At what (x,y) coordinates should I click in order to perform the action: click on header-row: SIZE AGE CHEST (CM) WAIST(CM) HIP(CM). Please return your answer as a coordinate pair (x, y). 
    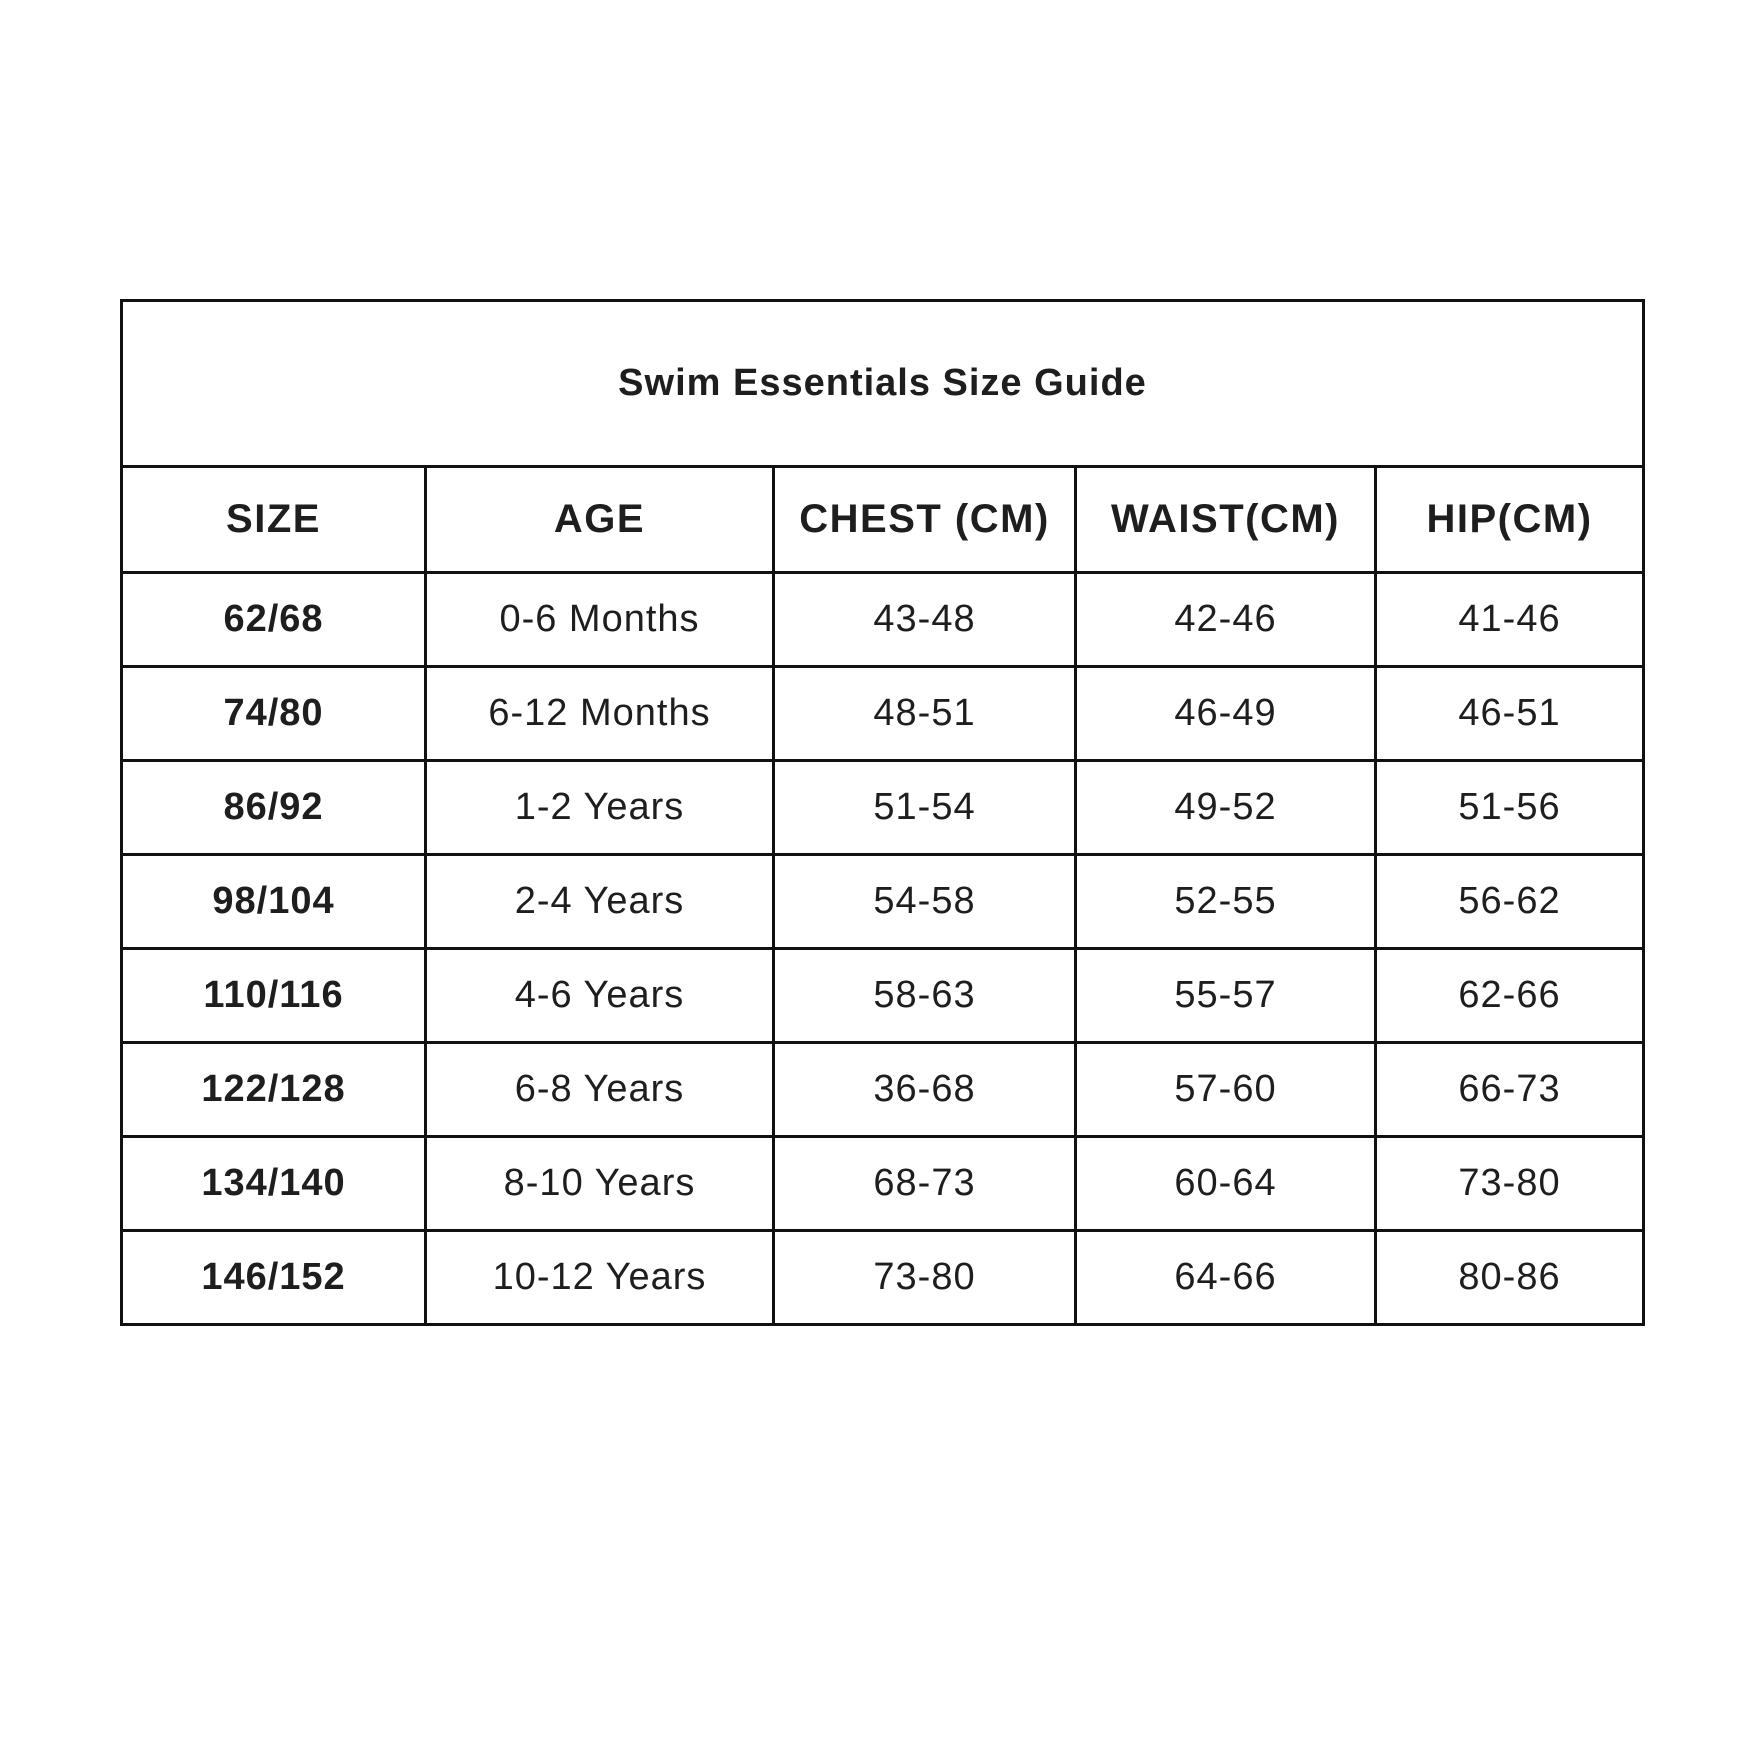
    Looking at the image, I should click on (882, 519).